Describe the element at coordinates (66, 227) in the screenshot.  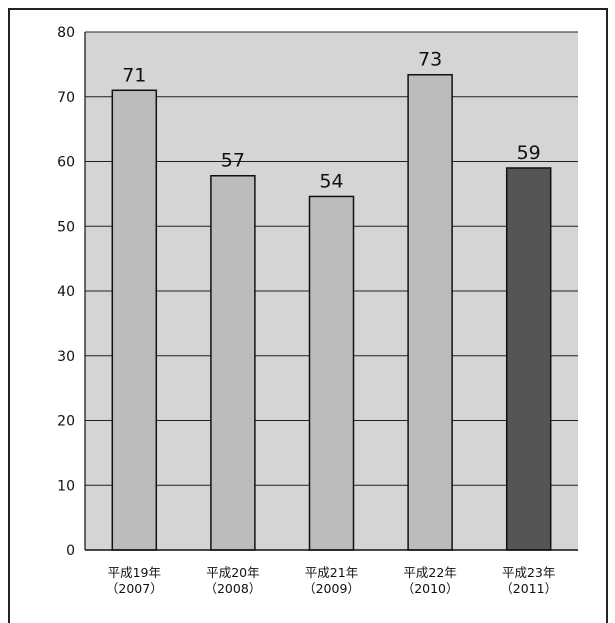
I see `y-tick-label: 50` at that location.